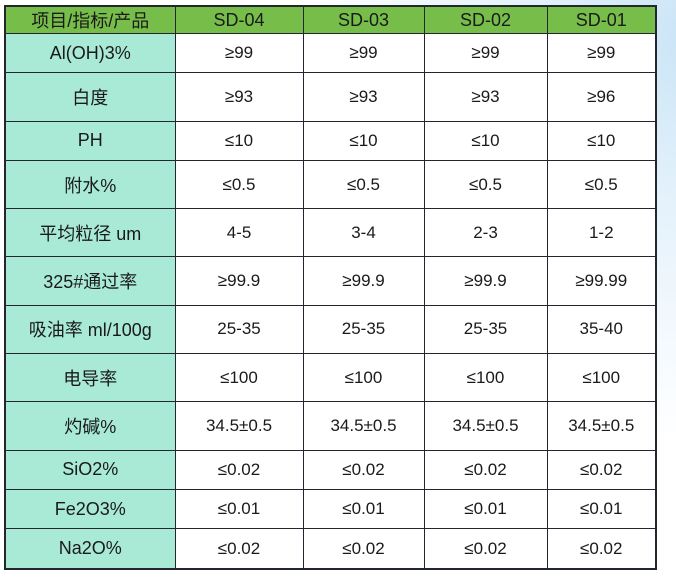 This screenshot has width=676, height=577. I want to click on table-row: 白度 ≥93 ≥93 ≥93 ≥96, so click(330, 97).